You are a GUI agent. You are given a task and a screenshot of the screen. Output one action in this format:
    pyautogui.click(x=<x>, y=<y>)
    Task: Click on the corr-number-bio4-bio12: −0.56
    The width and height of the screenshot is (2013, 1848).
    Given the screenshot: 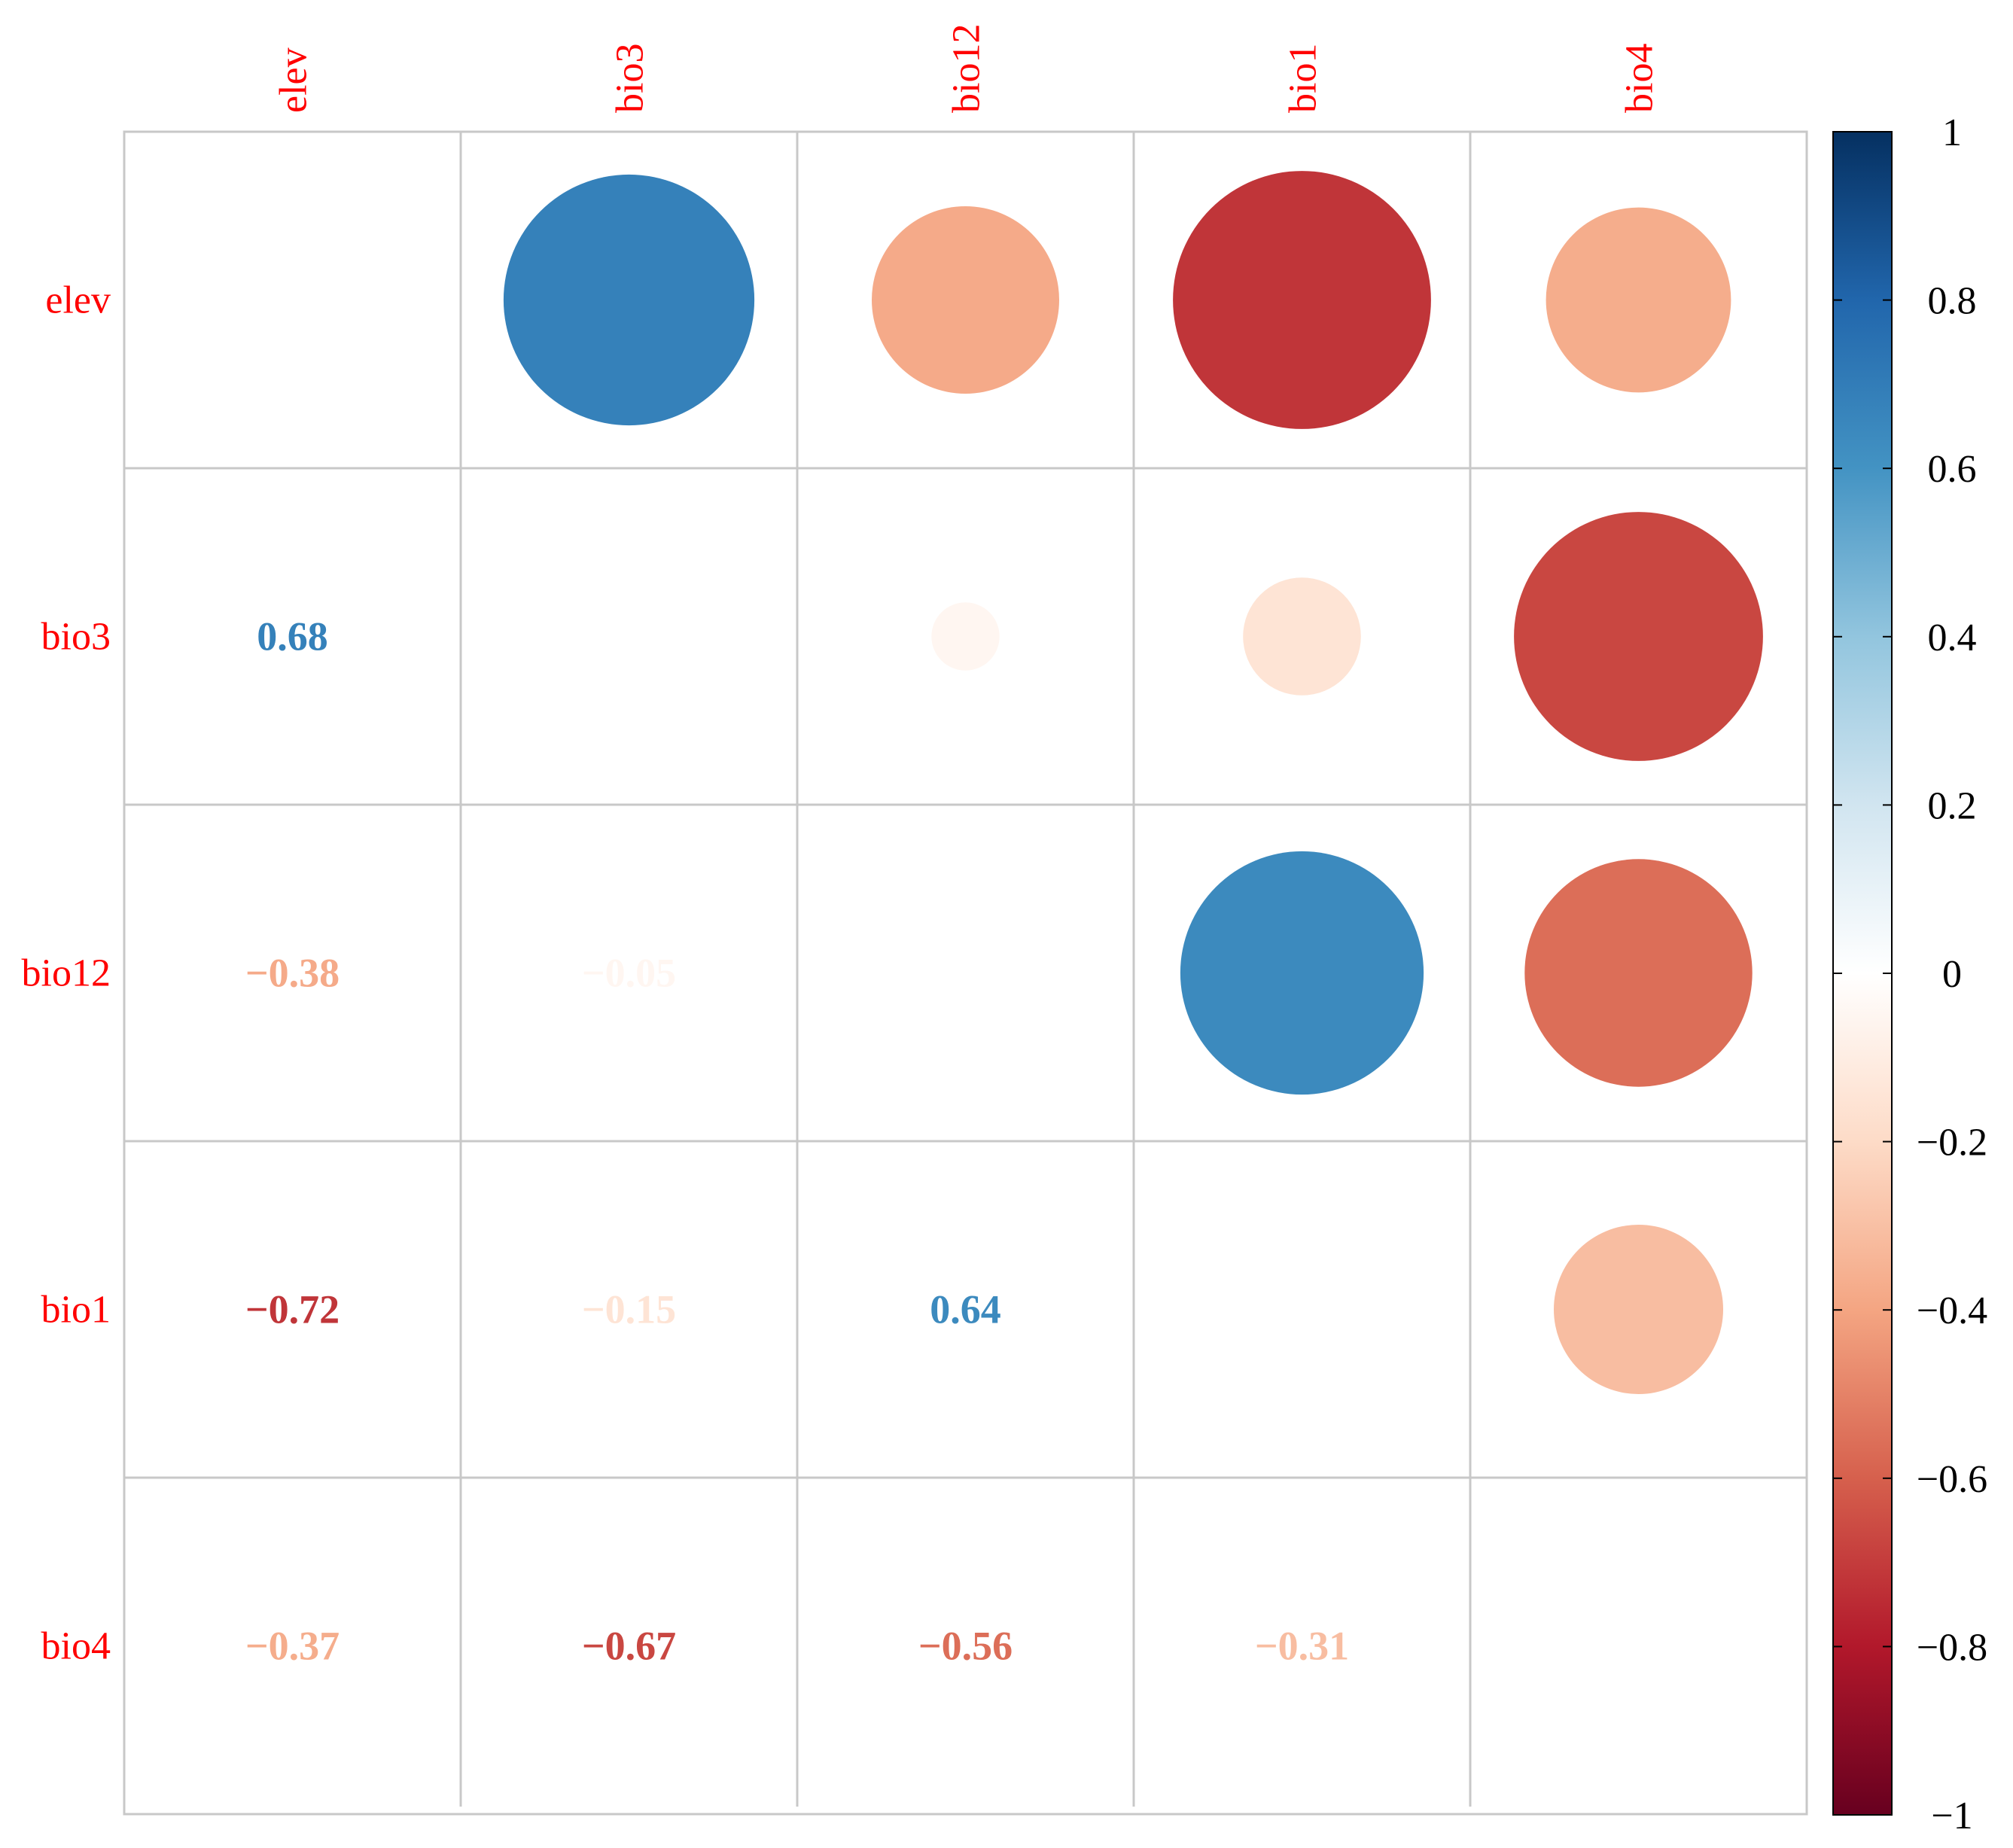 What is the action you would take?
    pyautogui.click(x=965, y=1646)
    